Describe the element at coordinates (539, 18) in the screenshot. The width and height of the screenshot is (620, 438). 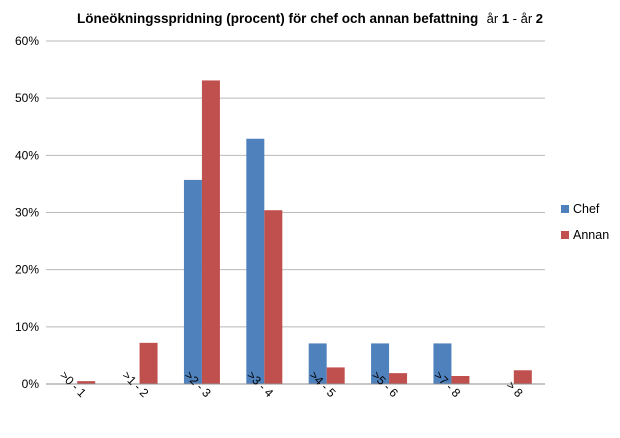
I see `chart-title-suffix-4: 2` at that location.